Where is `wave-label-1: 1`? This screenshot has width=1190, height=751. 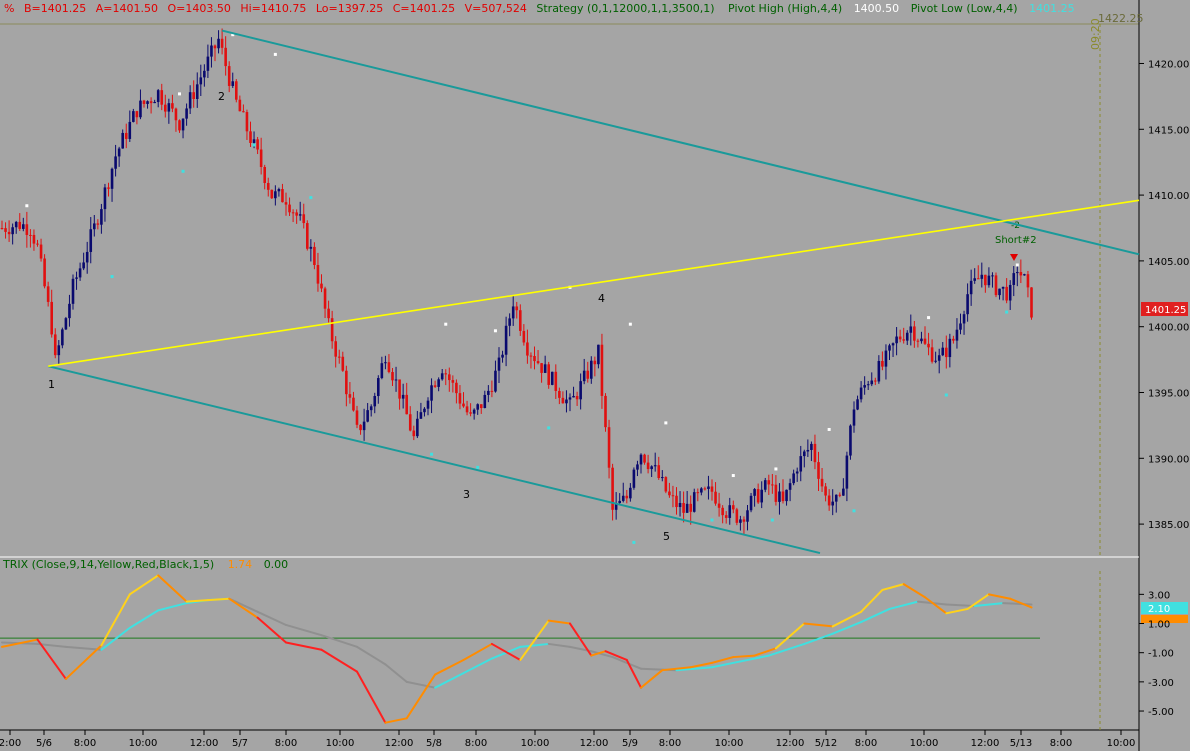 wave-label-1: 1 is located at coordinates (51, 384).